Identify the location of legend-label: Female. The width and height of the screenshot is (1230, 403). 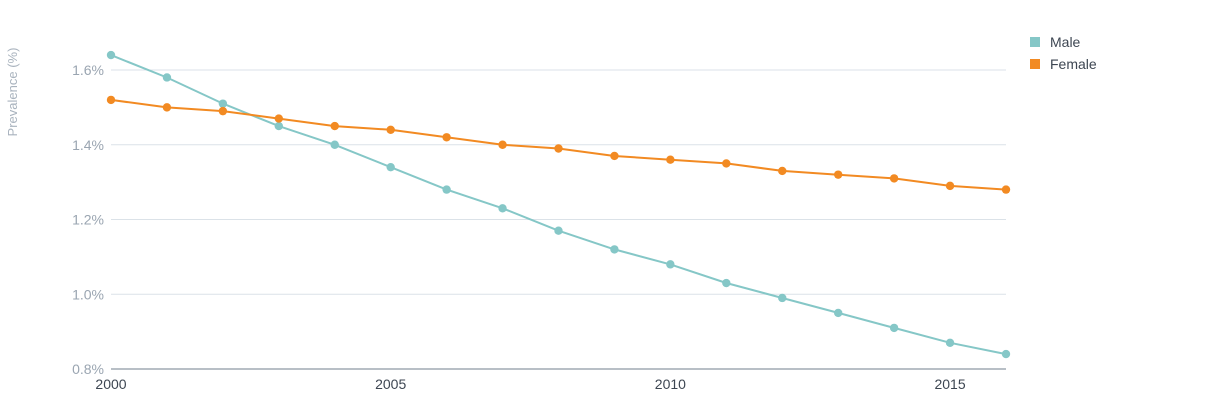
(1073, 64).